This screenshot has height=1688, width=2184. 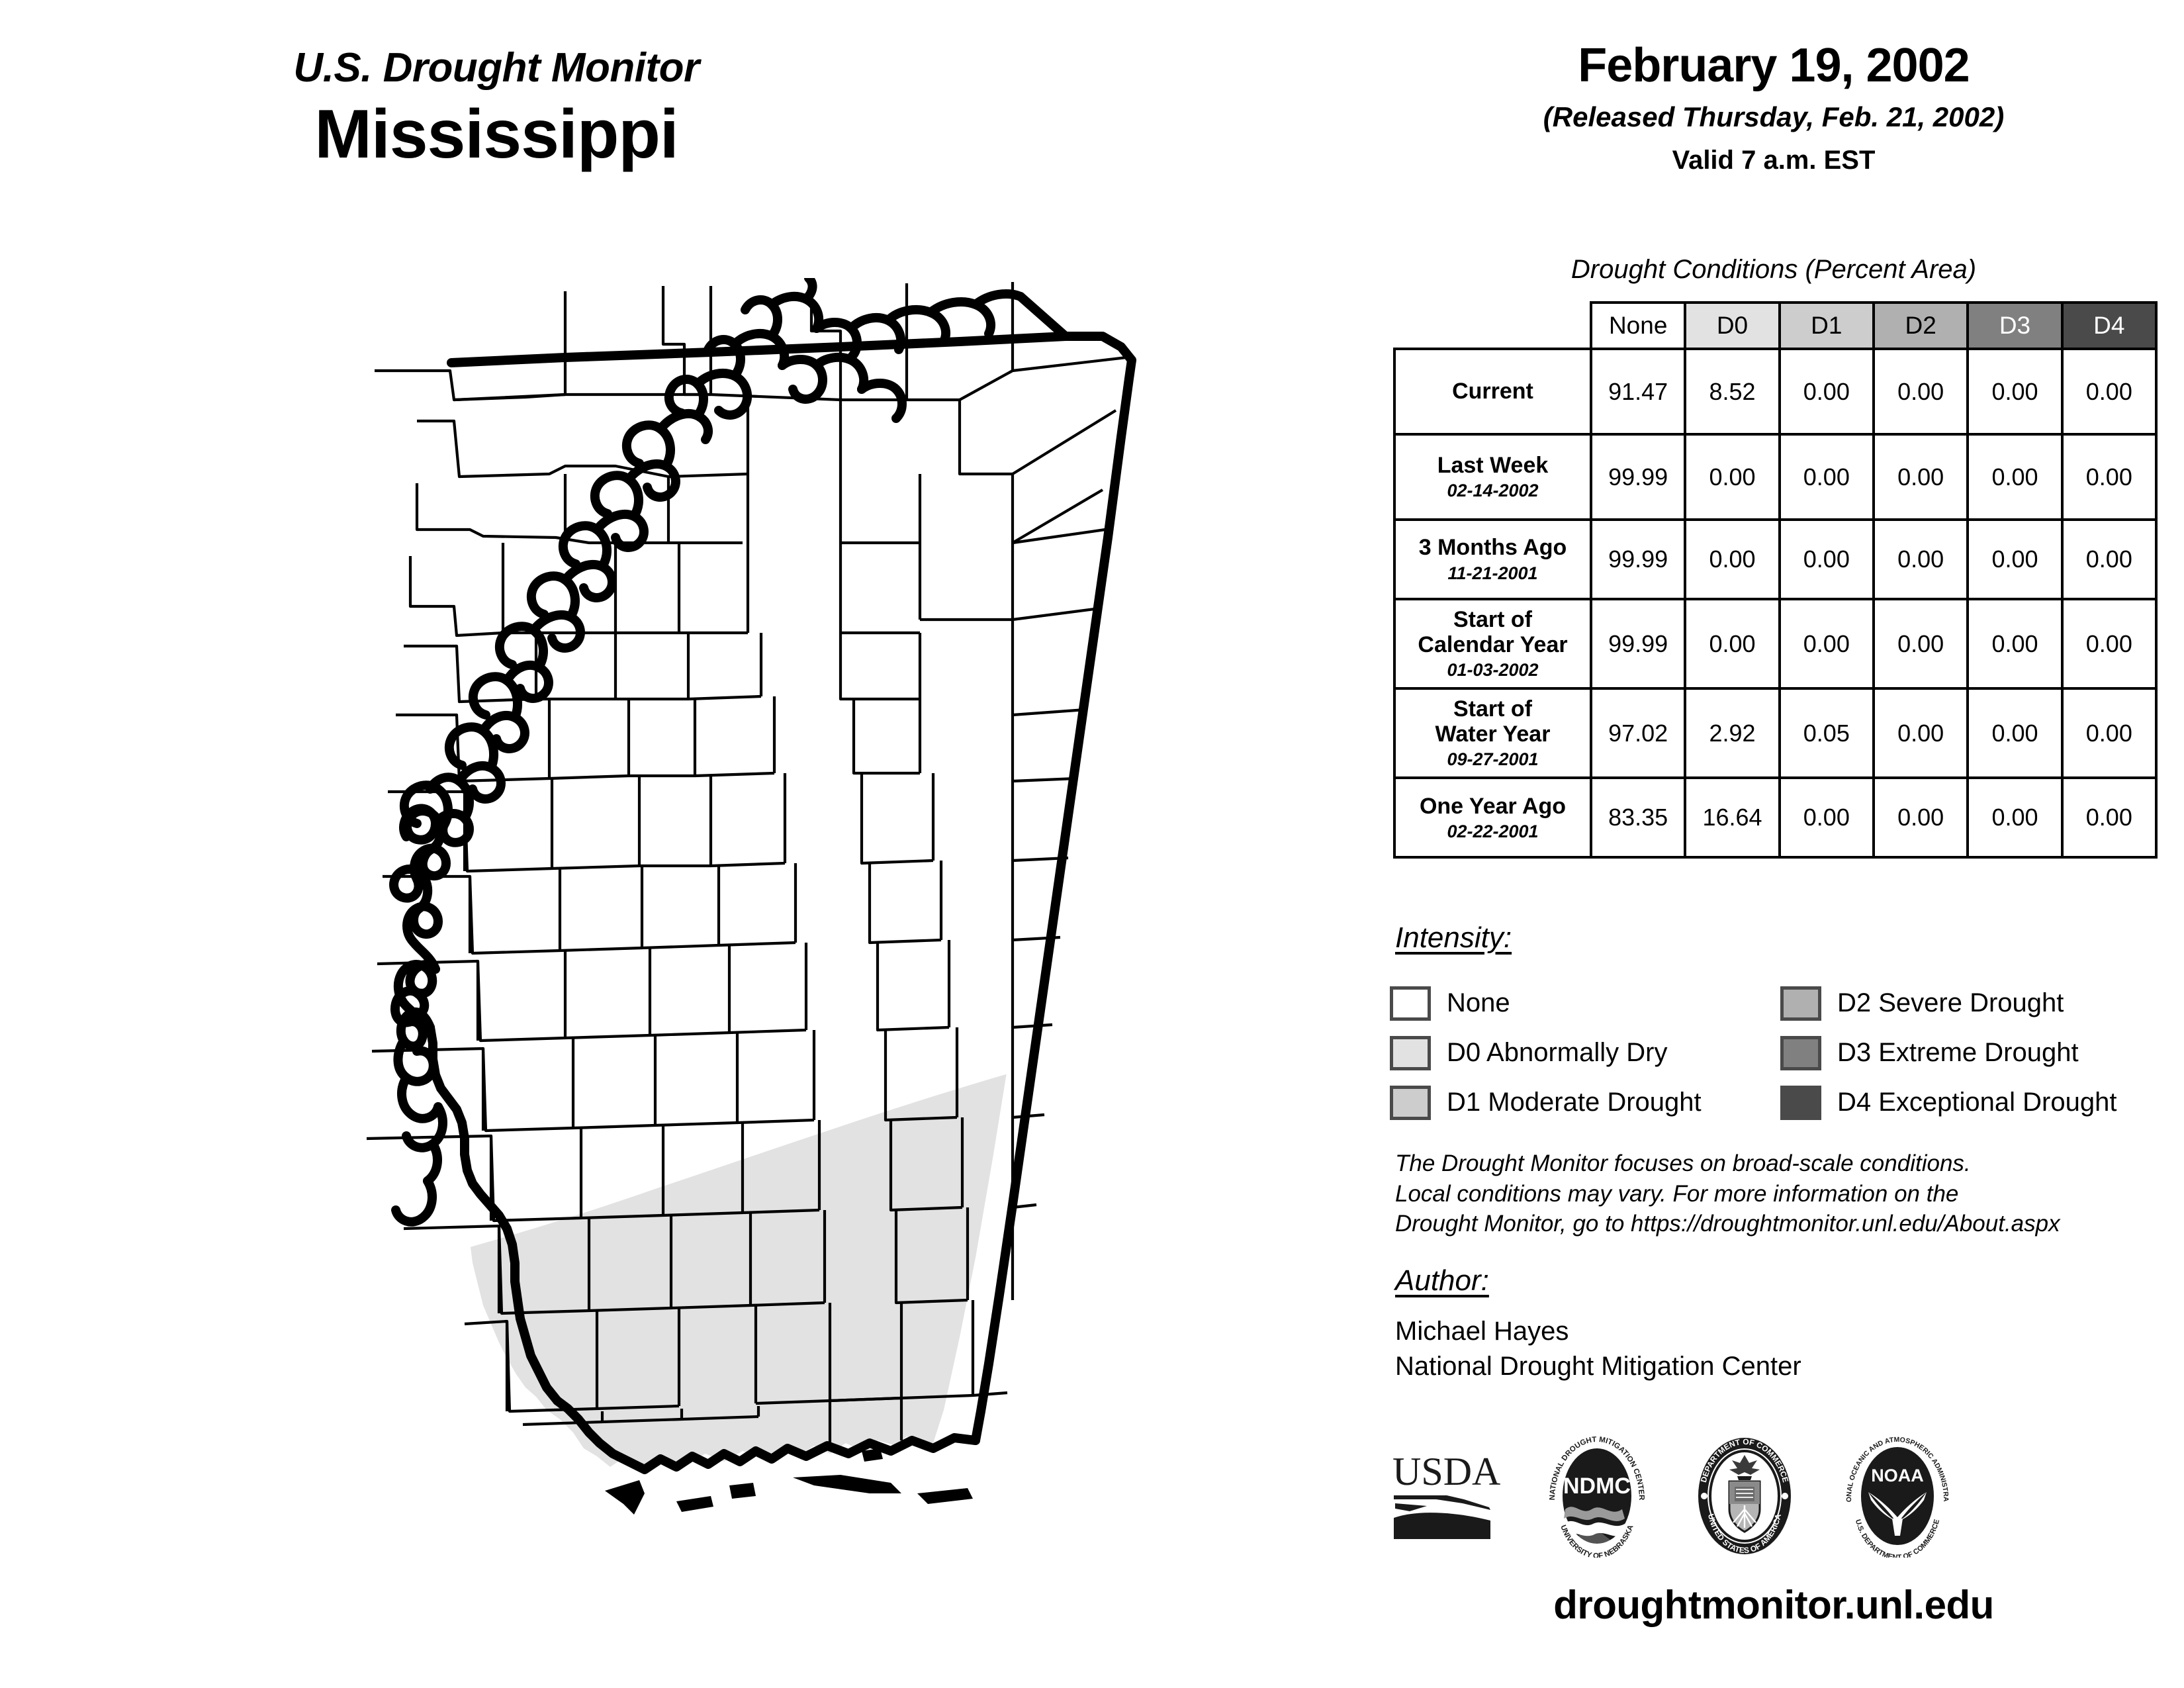 What do you see at coordinates (2109, 817) in the screenshot?
I see `cell-oneyear-d4: 0.00` at bounding box center [2109, 817].